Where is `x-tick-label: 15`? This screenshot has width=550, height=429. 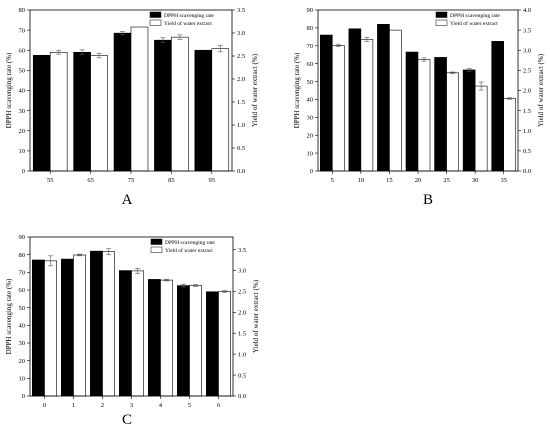 x-tick-label: 15 is located at coordinates (389, 180).